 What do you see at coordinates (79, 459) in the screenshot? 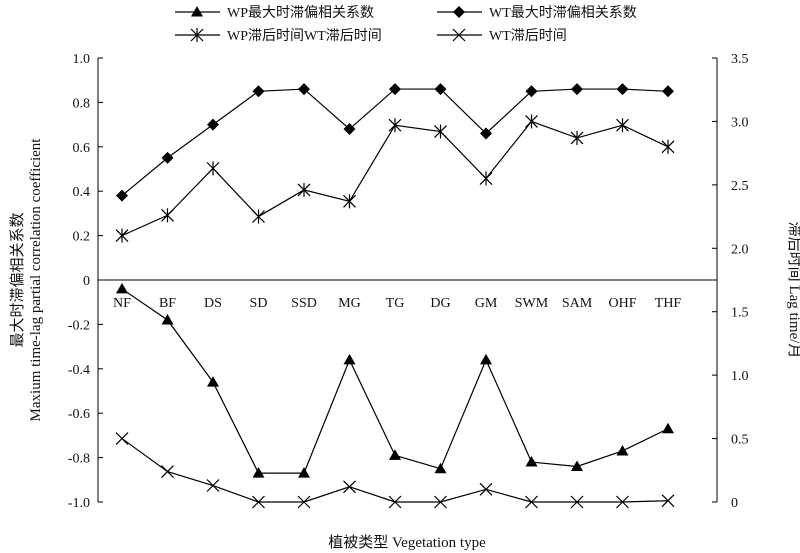
I see `left-tick-label: -0.8` at bounding box center [79, 459].